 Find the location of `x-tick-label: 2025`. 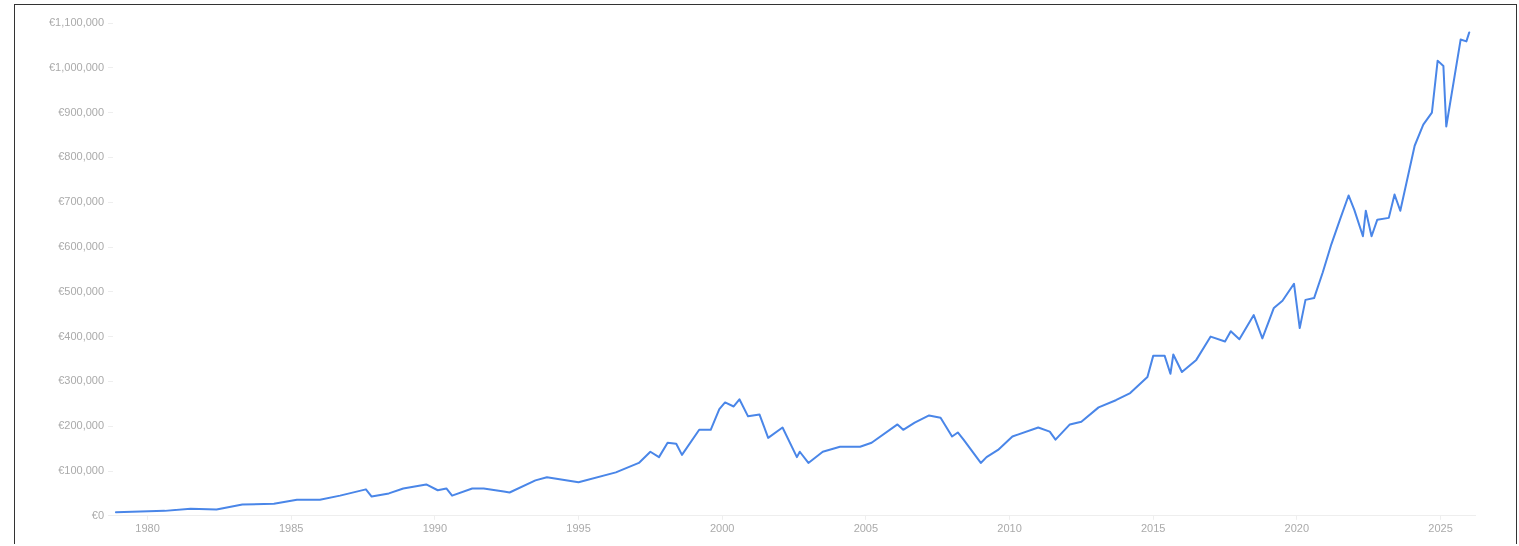

x-tick-label: 2025 is located at coordinates (1440, 528).